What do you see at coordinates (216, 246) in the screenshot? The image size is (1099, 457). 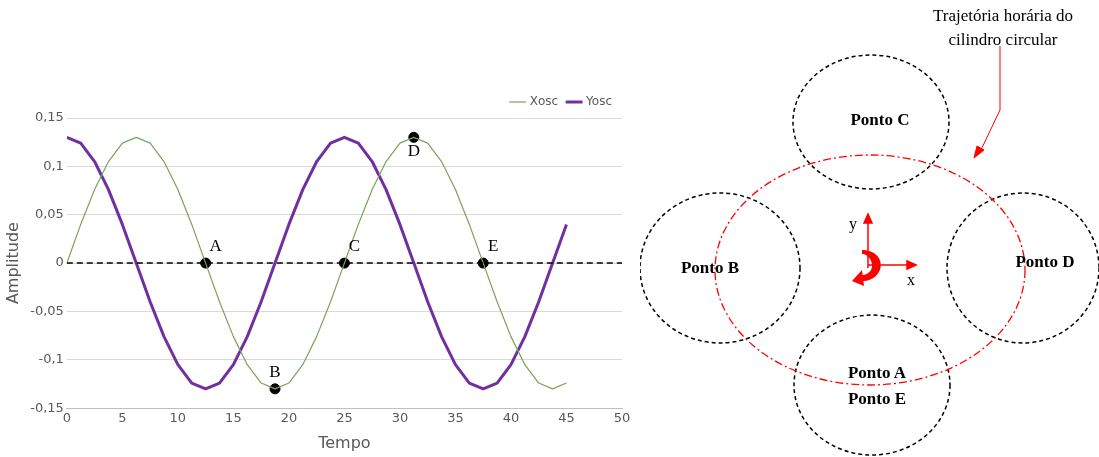 I see `annotation: A` at bounding box center [216, 246].